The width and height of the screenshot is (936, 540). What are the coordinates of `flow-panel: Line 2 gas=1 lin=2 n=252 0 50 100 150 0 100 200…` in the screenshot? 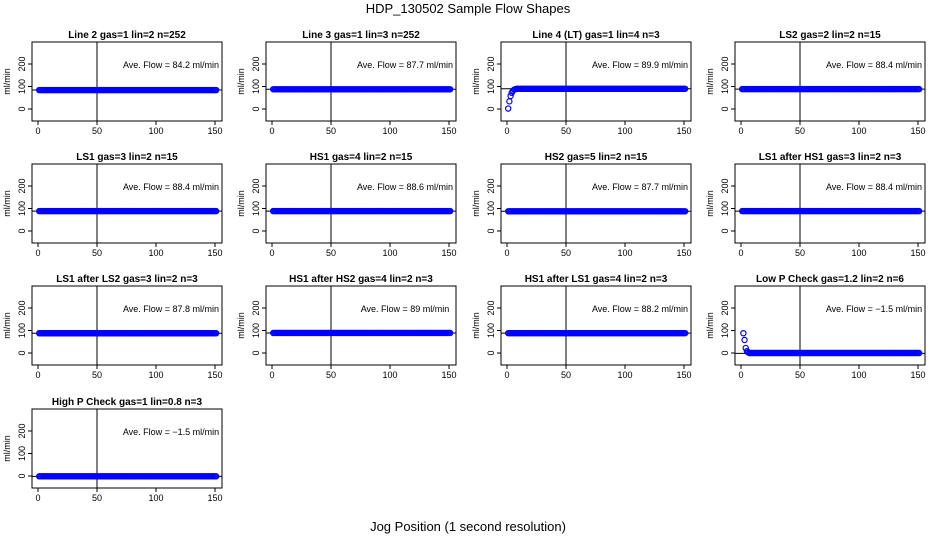 It's located at (112, 83).